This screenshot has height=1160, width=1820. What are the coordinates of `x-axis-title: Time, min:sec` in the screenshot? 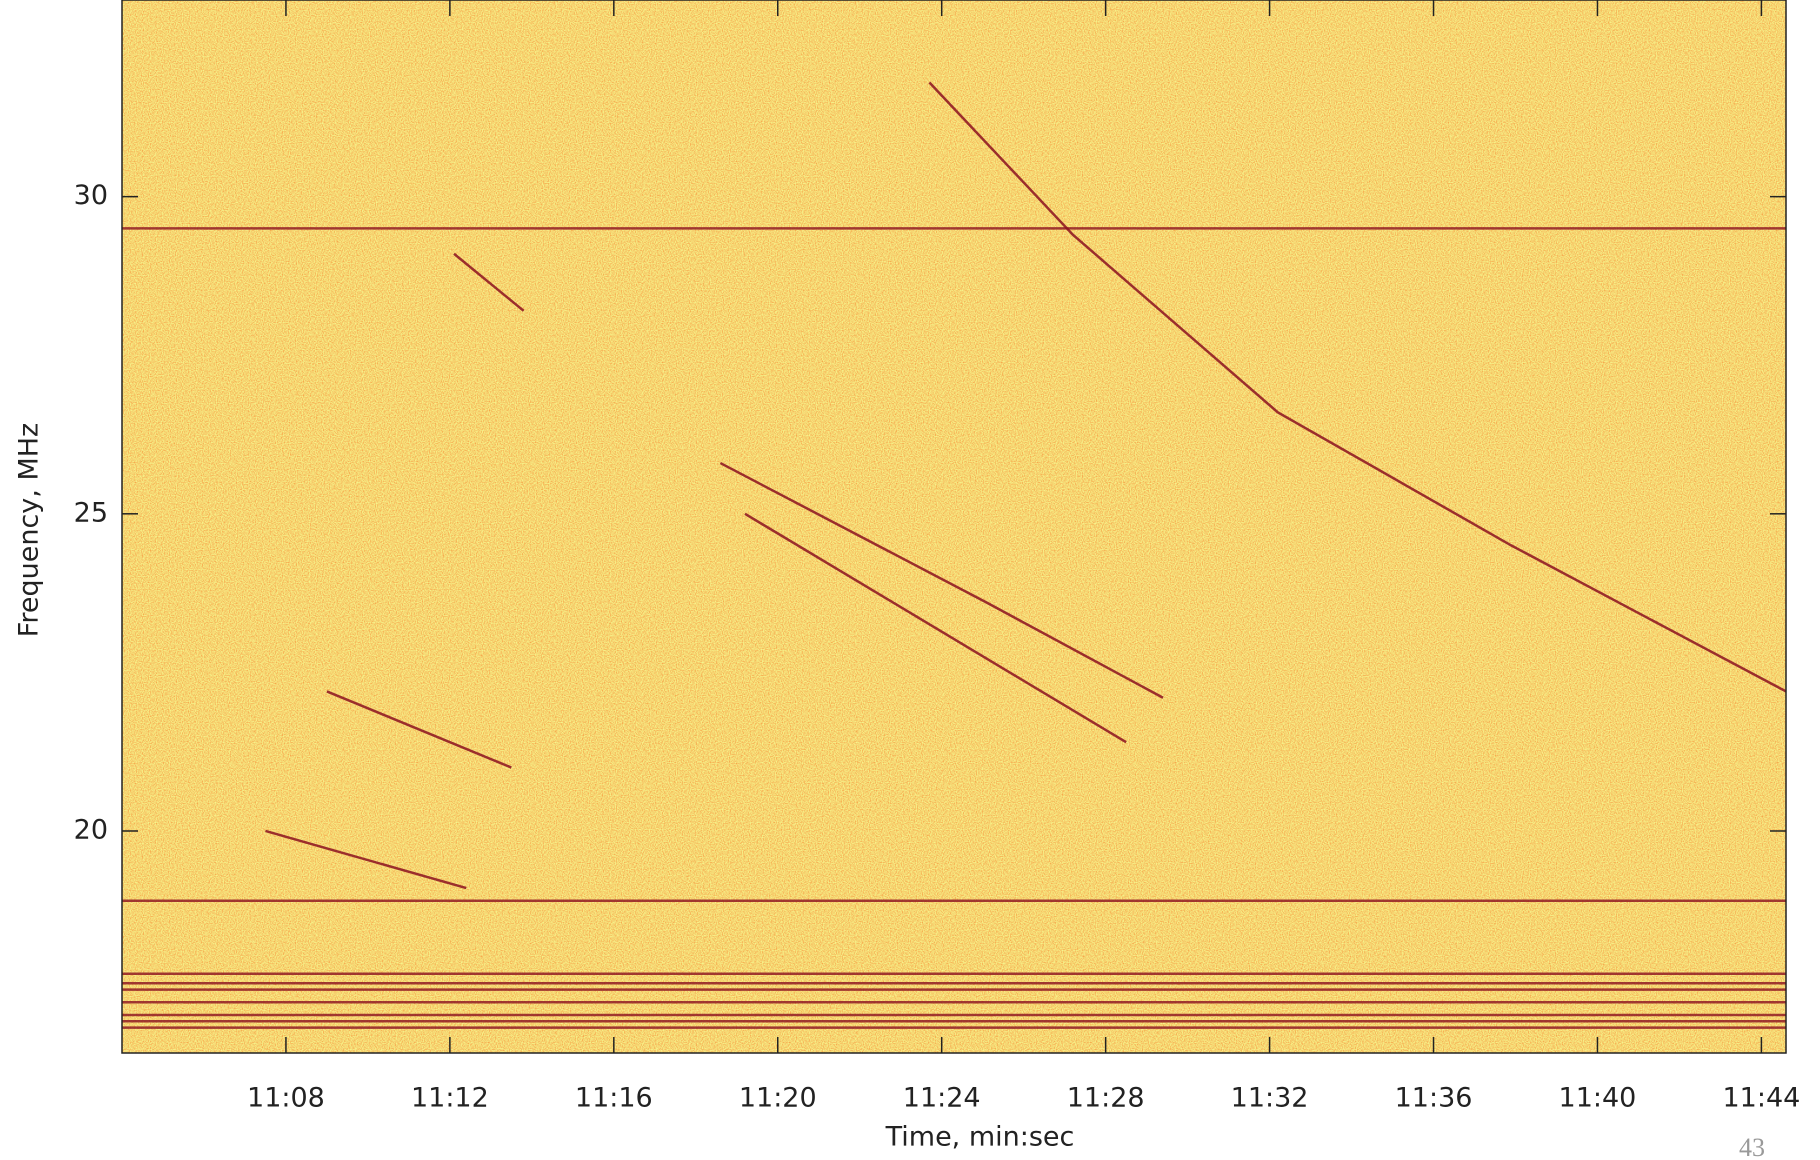 It's located at (980, 1137).